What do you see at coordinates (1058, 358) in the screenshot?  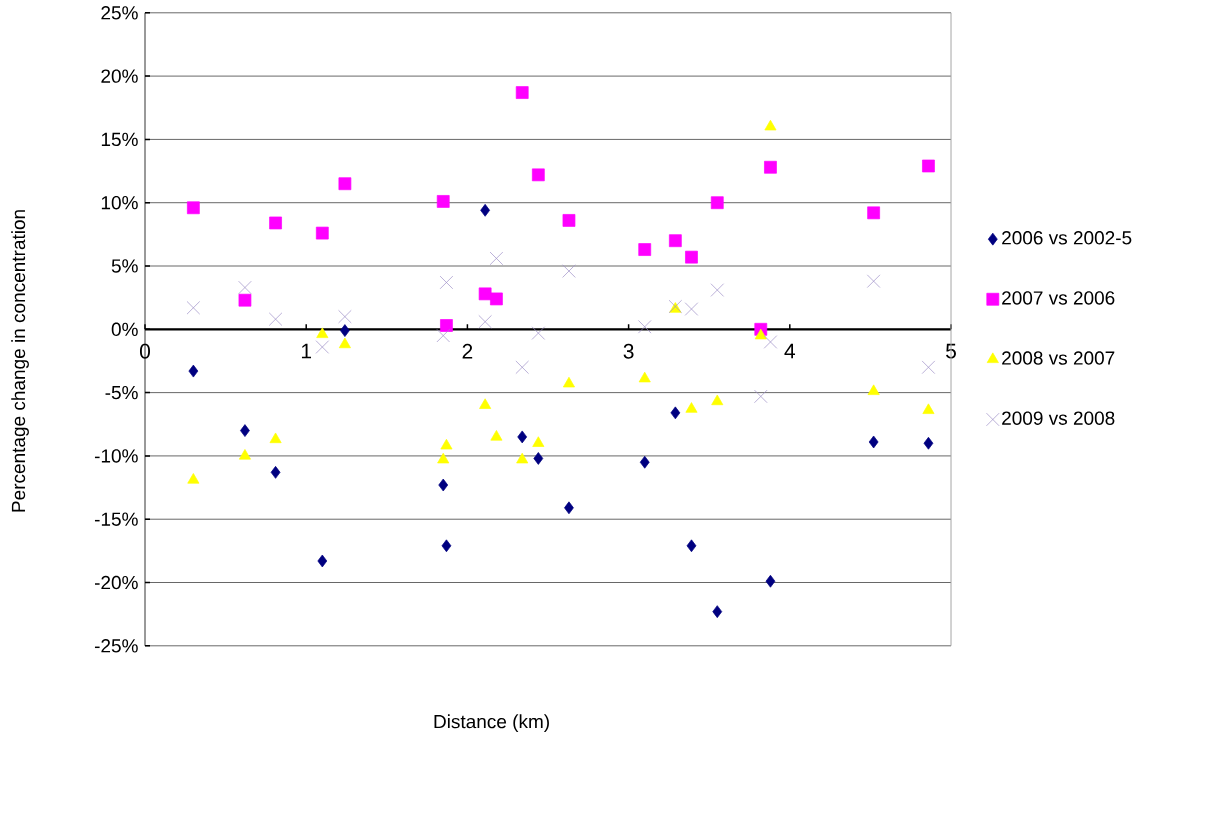 I see `legend-label: 2008 vs 2007` at bounding box center [1058, 358].